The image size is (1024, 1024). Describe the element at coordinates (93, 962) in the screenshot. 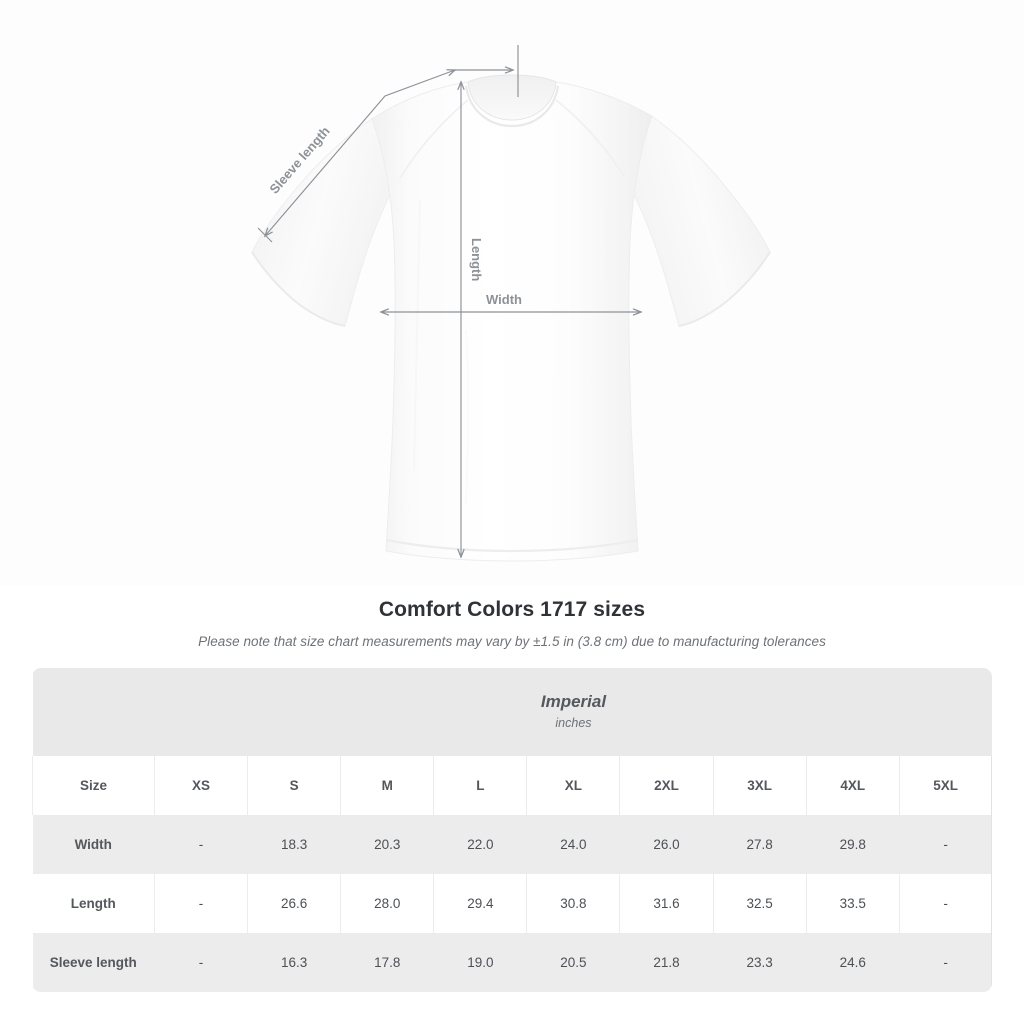

I see `row-label-sleeve-length: Sleeve length` at that location.